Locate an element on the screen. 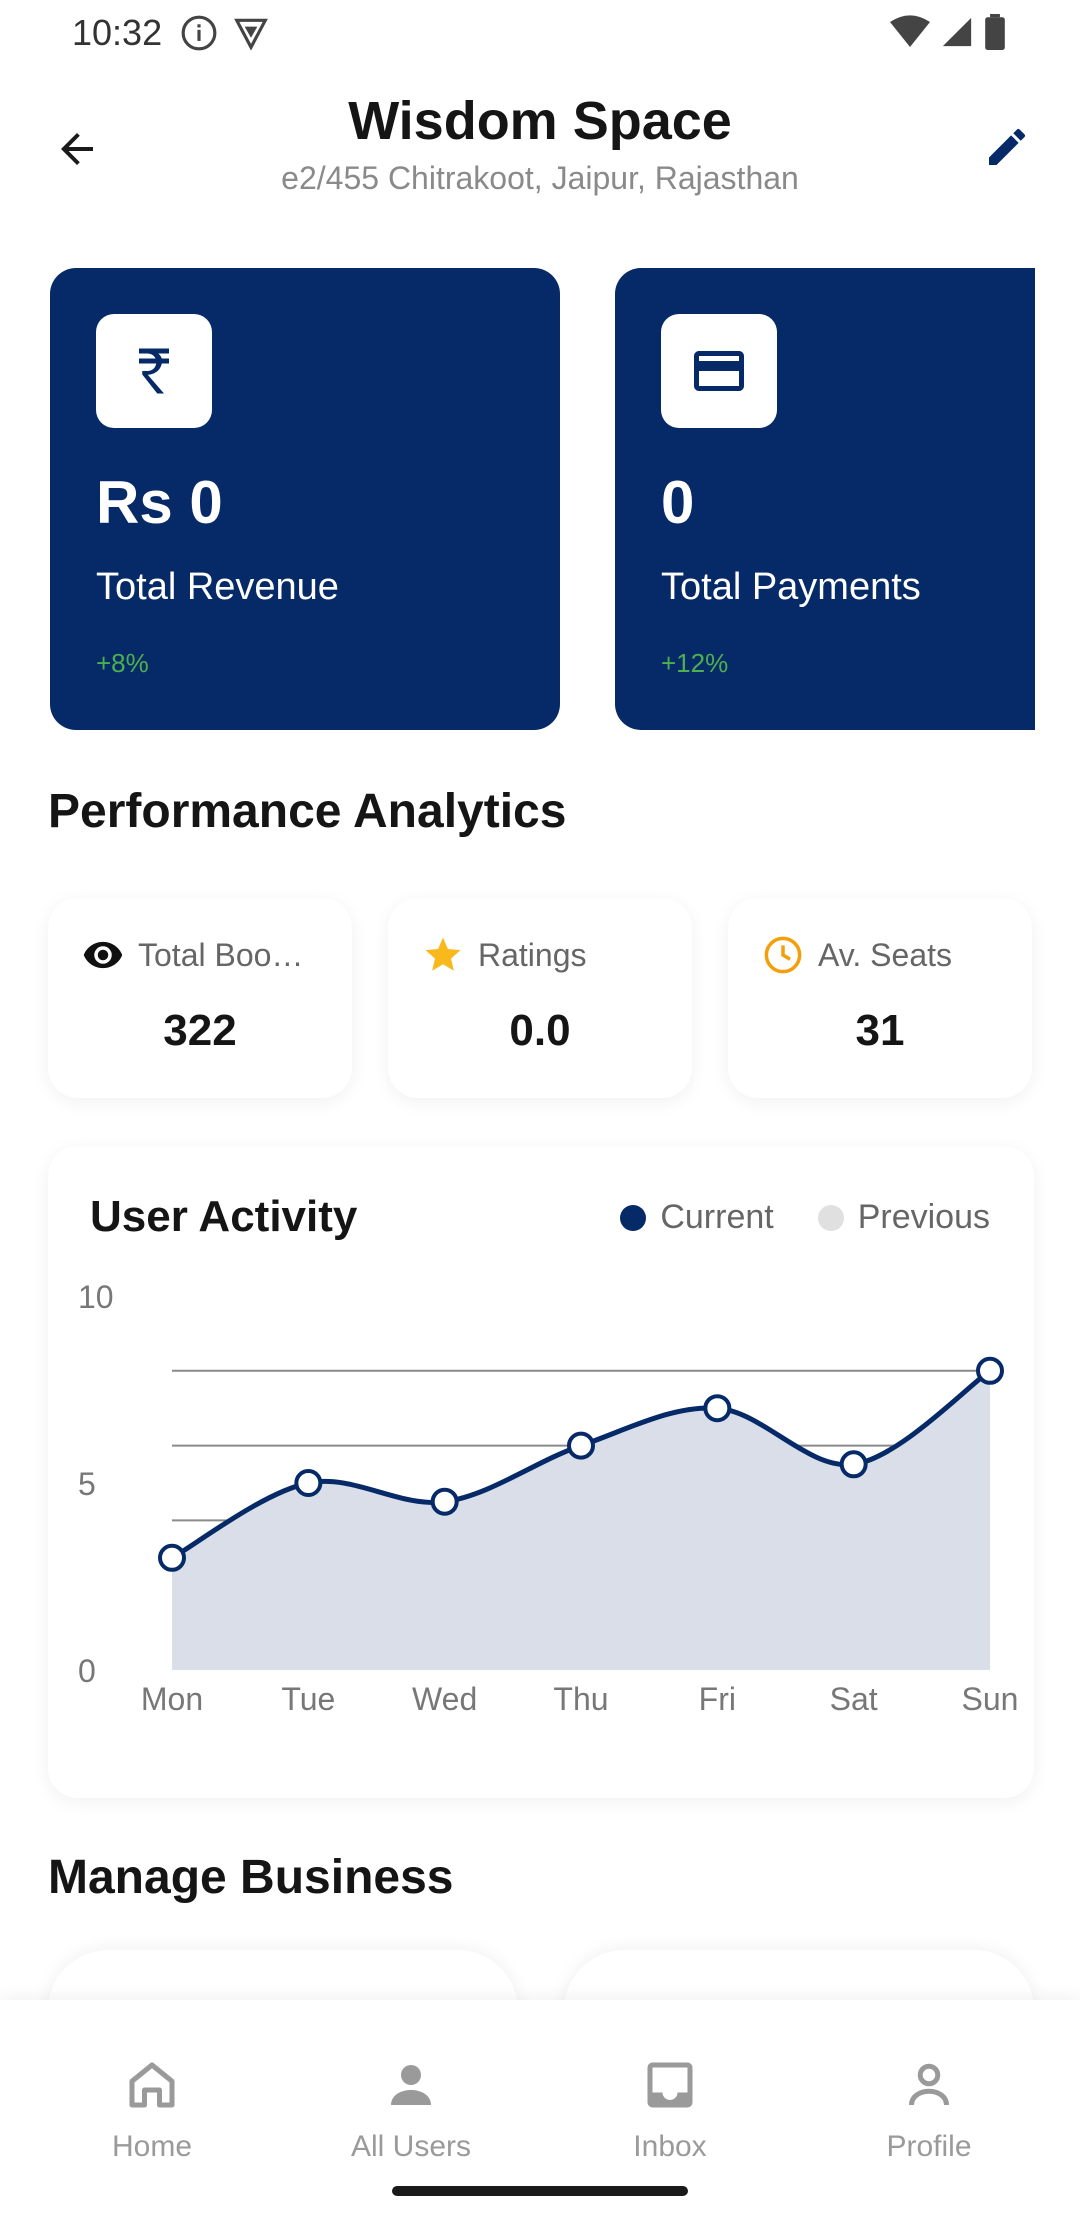  eye-icon is located at coordinates (103, 955).